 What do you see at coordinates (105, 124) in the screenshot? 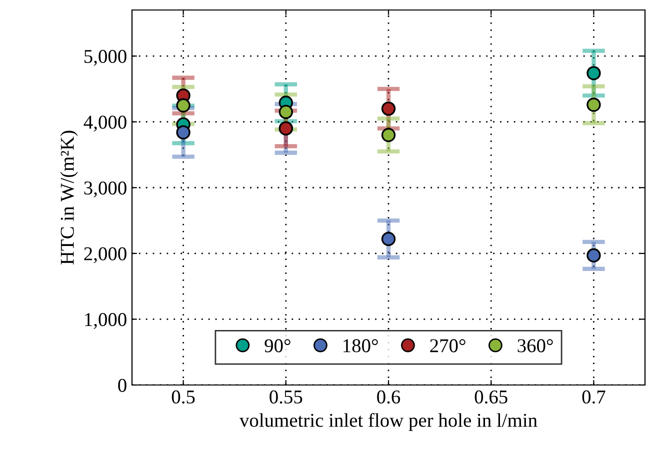
I see `y-tick-label: 4,000` at bounding box center [105, 124].